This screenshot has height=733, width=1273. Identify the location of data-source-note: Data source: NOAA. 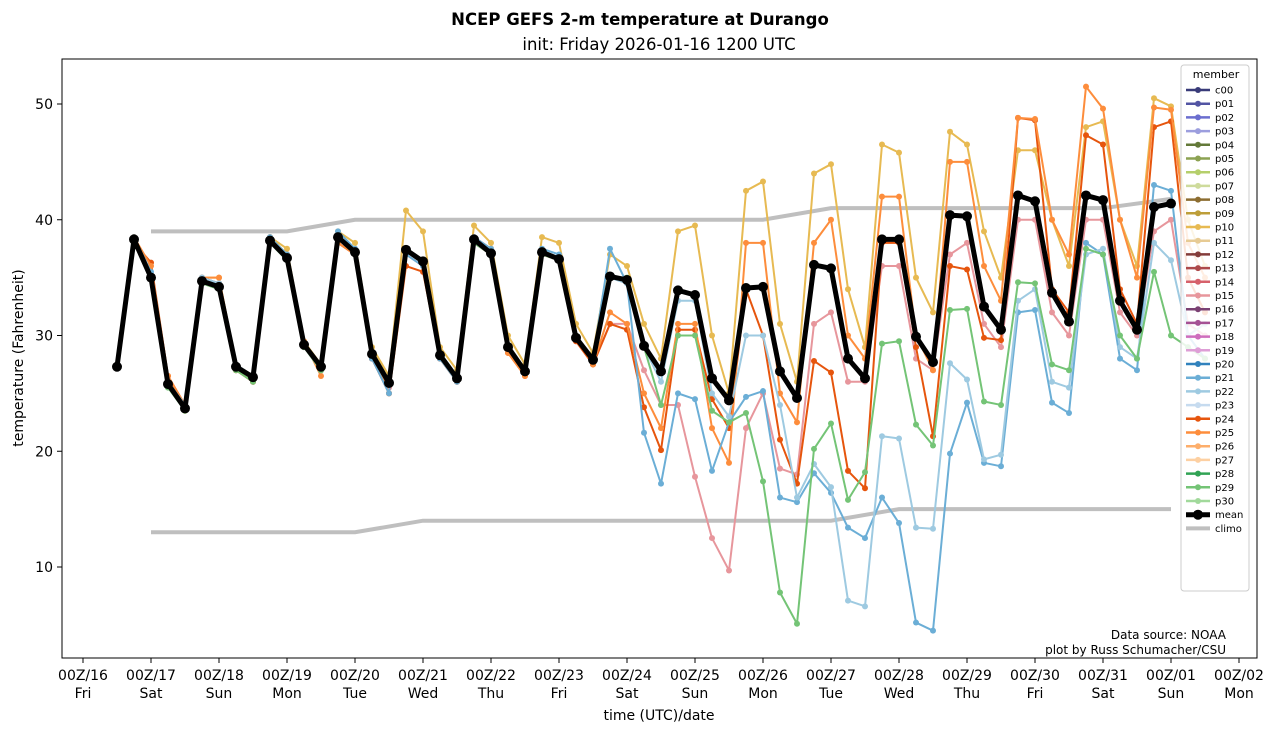
(1169, 635).